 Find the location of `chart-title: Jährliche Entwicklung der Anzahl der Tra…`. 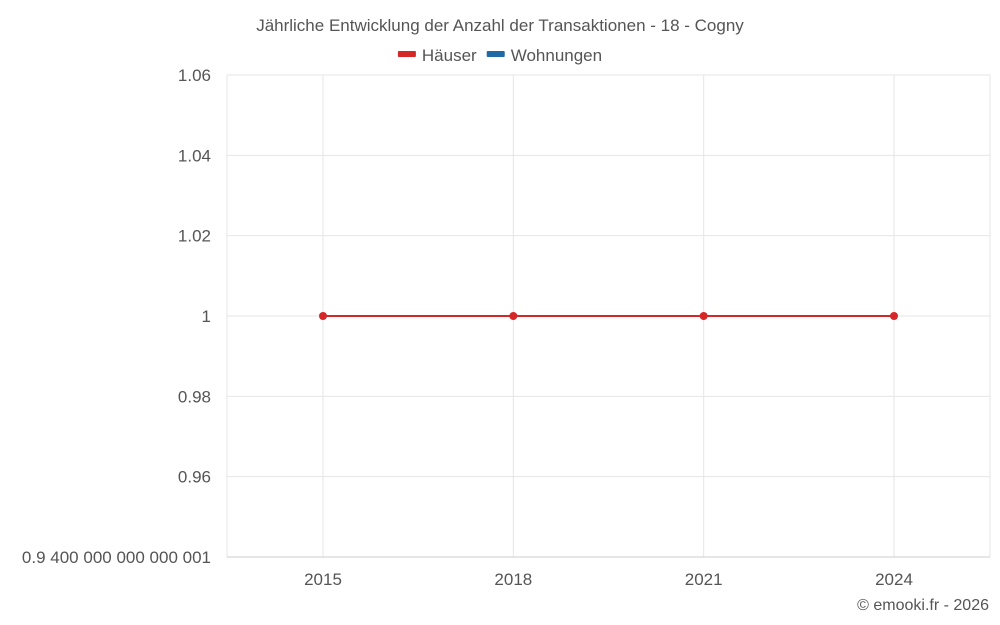

chart-title: Jährliche Entwicklung der Anzahl der Tra… is located at coordinates (500, 25).